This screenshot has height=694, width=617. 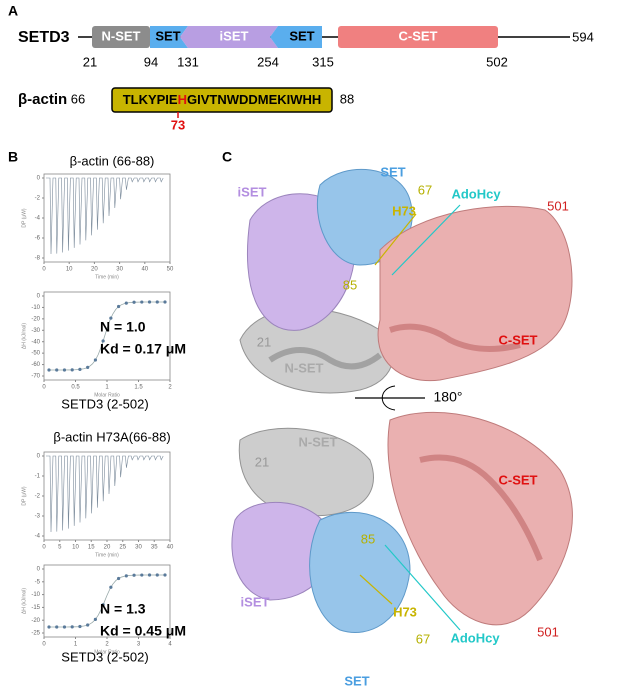 What do you see at coordinates (90, 61) in the screenshot?
I see `position: 21` at bounding box center [90, 61].